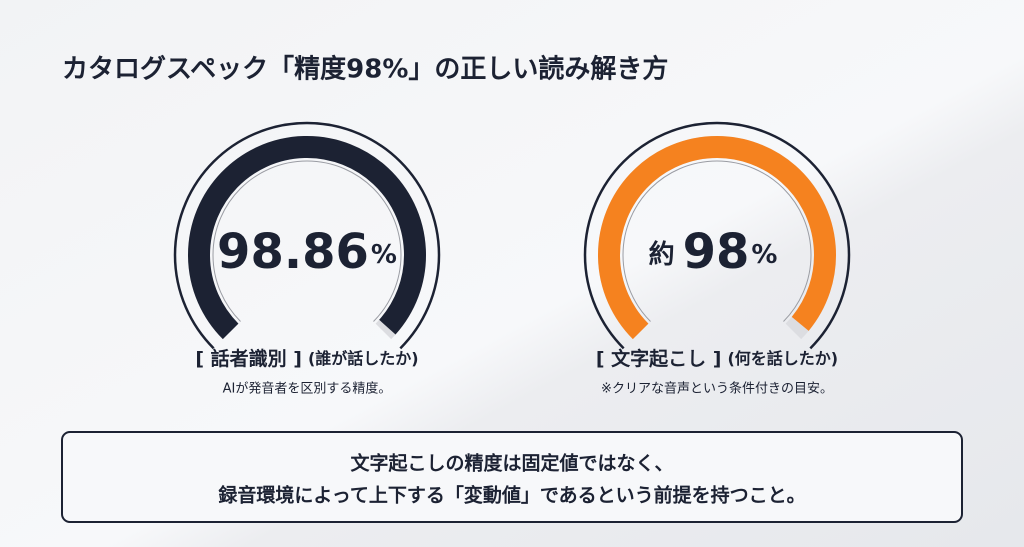  What do you see at coordinates (659, 358) in the screenshot?
I see `label-main: [ 文字起こし ]` at bounding box center [659, 358].